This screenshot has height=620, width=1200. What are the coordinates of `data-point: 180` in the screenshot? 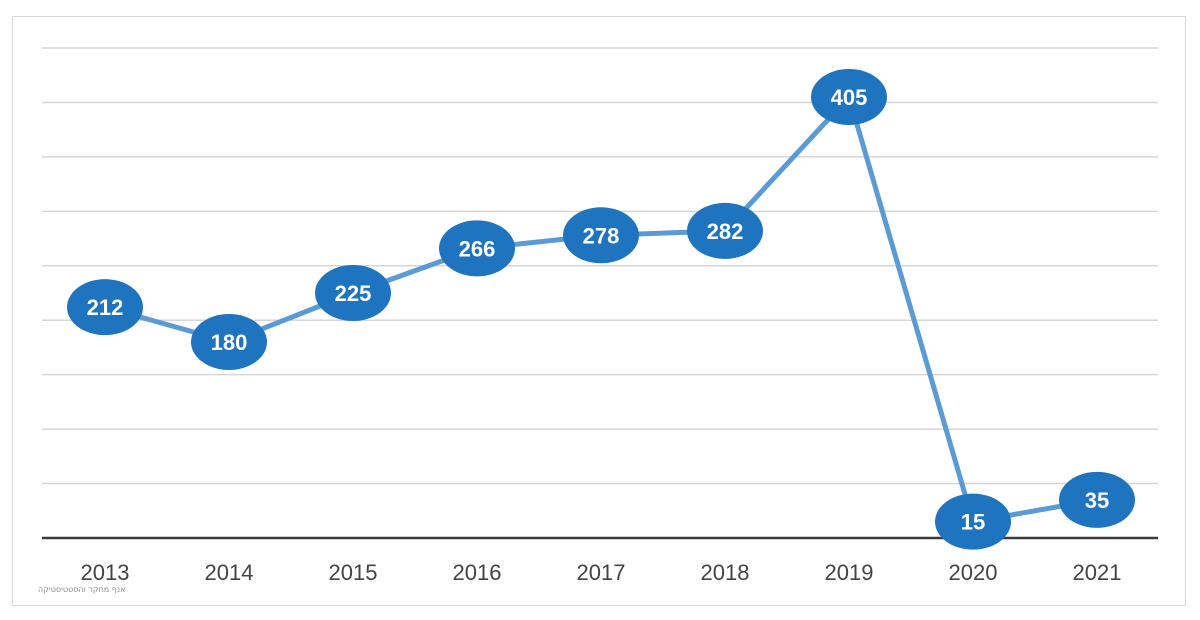 It's located at (229, 342).